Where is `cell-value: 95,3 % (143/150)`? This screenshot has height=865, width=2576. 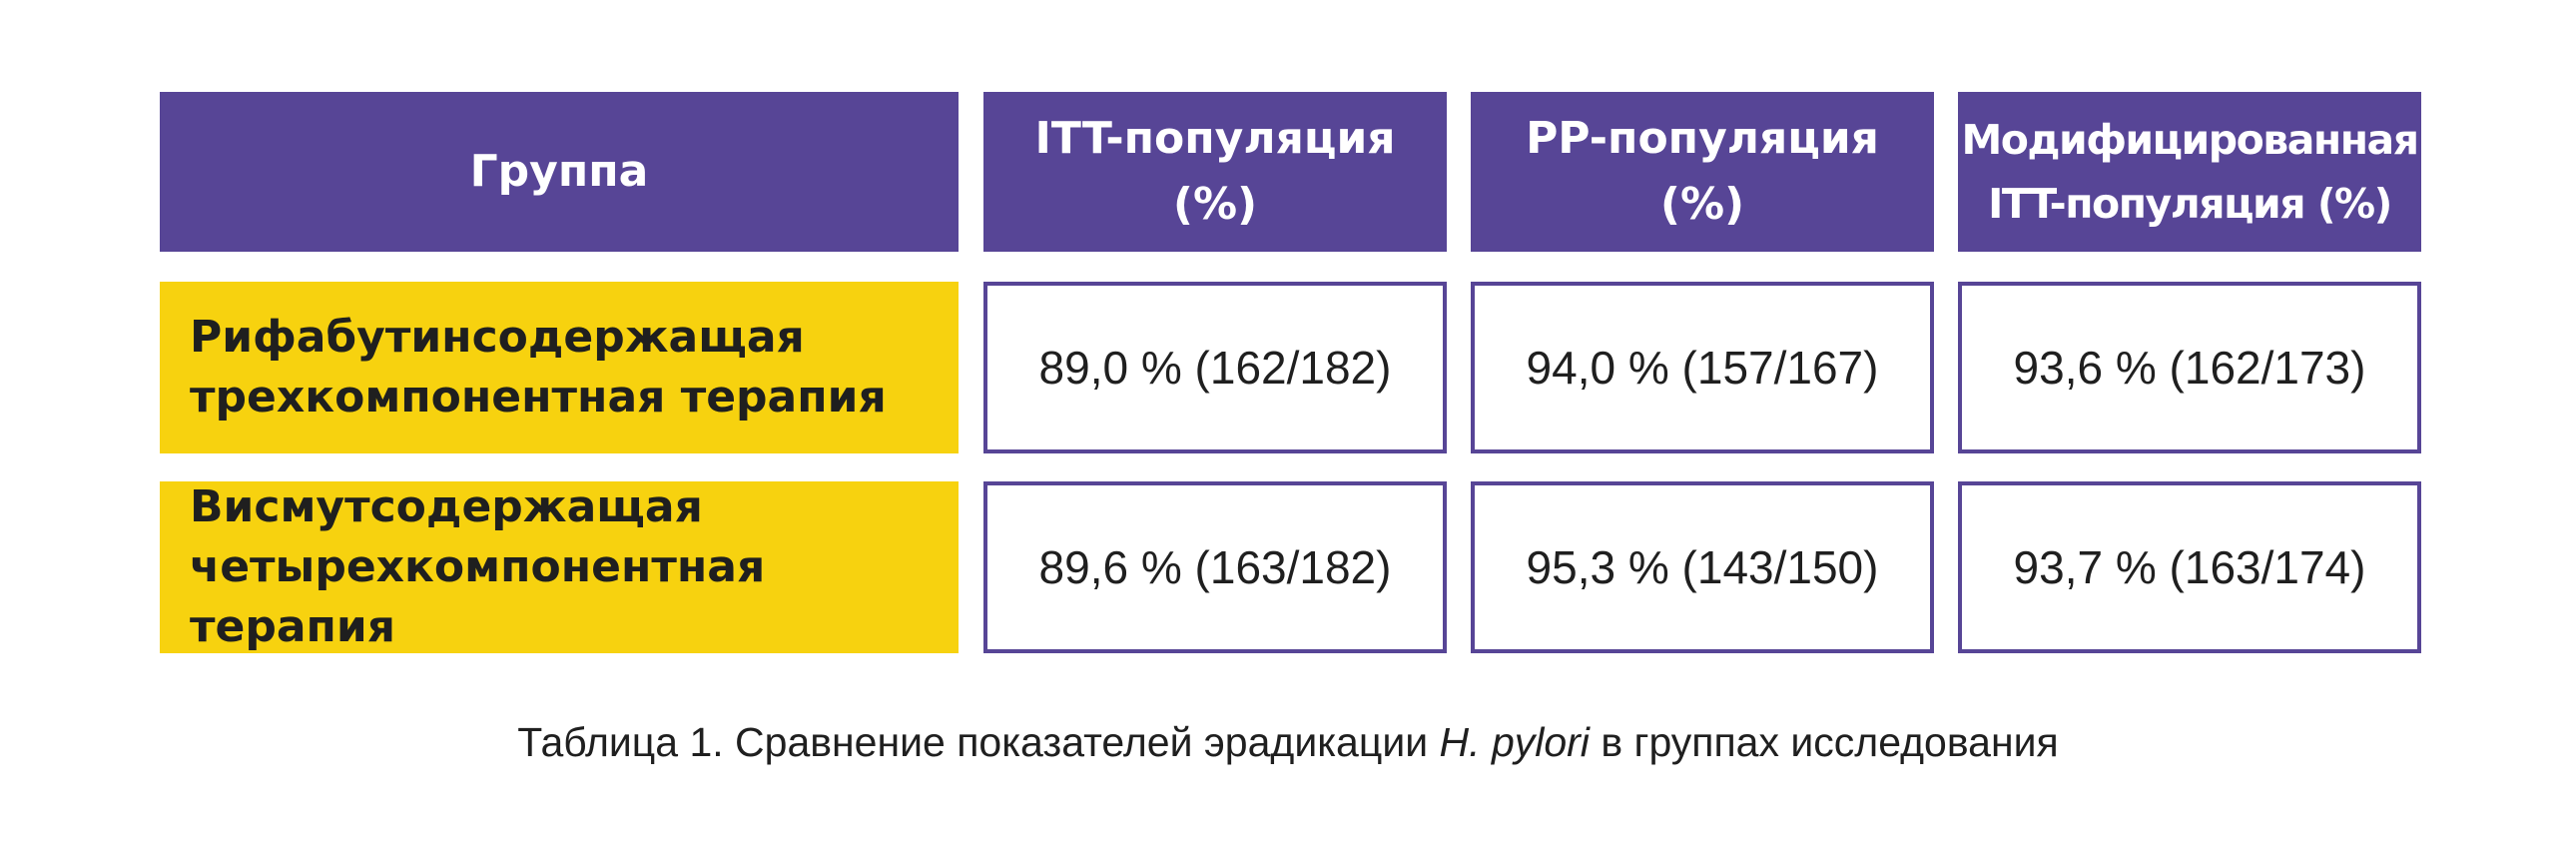 cell-value: 95,3 % (143/150) is located at coordinates (1702, 567).